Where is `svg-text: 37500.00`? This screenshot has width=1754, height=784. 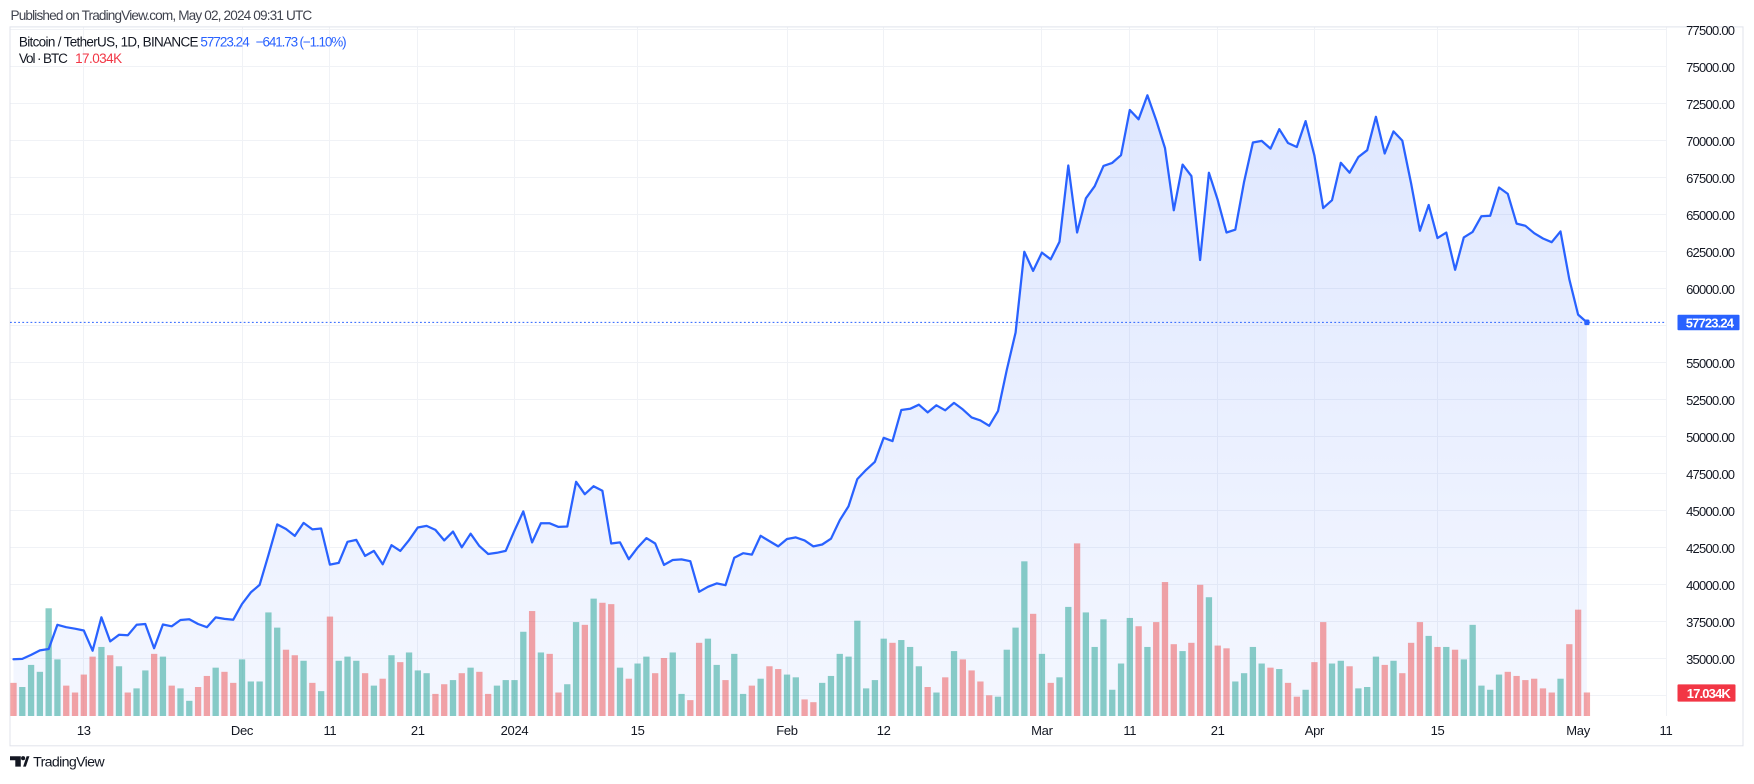 svg-text: 37500.00 is located at coordinates (1710, 622).